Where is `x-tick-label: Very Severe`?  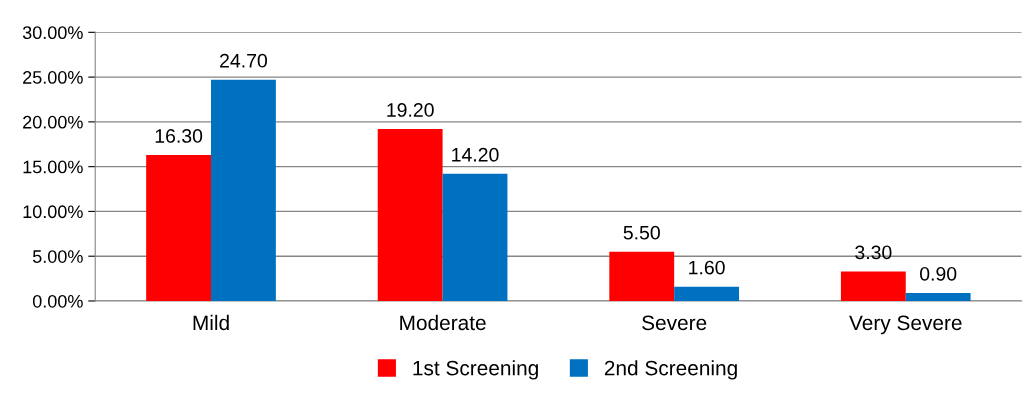
x-tick-label: Very Severe is located at coordinates (905, 325).